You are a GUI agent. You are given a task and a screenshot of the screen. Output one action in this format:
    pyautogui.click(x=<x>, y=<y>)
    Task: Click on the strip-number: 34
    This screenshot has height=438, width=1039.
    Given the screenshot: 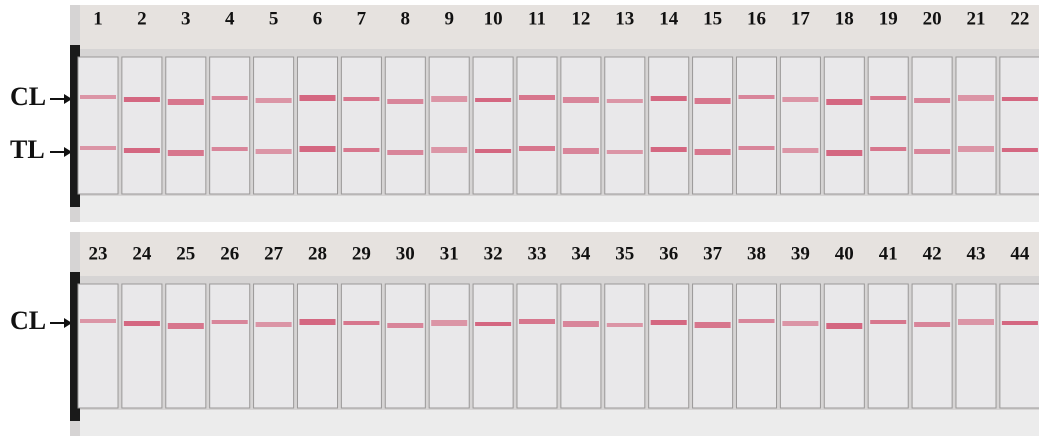 What is the action you would take?
    pyautogui.click(x=581, y=253)
    